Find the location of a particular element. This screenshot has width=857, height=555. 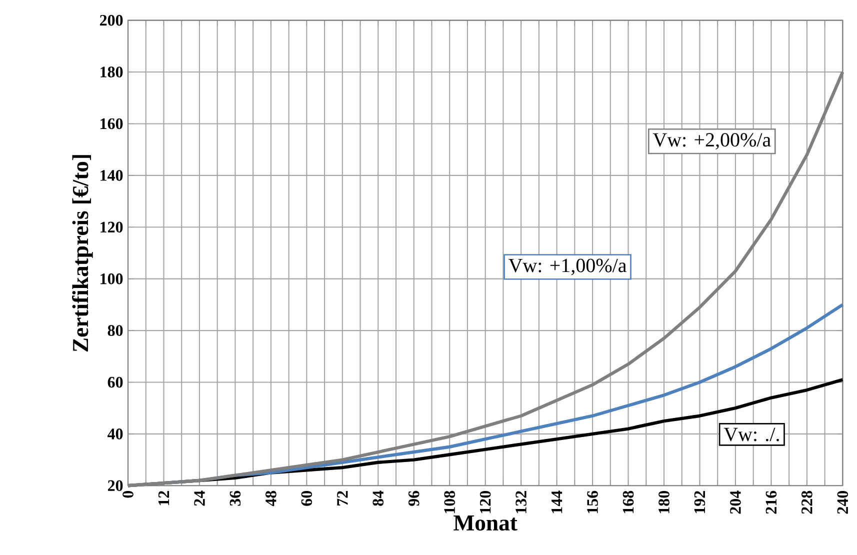

x-tick-label: 240 is located at coordinates (842, 502).